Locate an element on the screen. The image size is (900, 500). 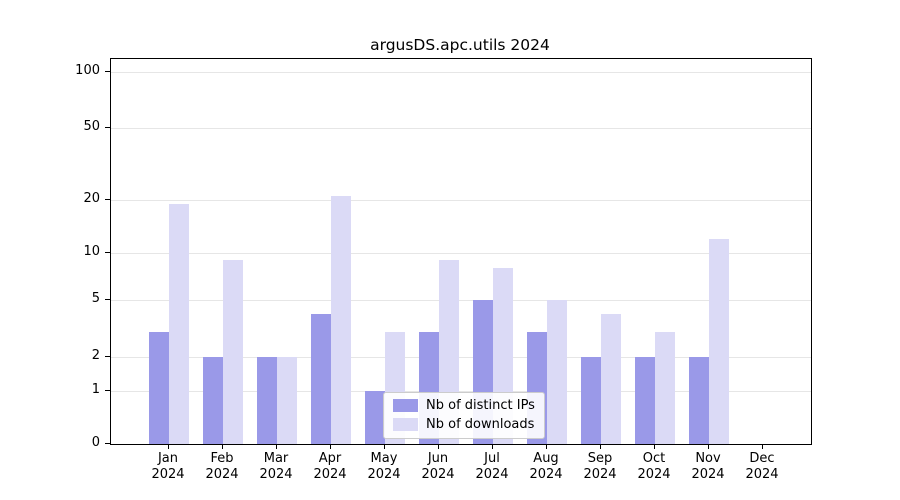
y-tick-label-5: 5 is located at coordinates (95, 298).